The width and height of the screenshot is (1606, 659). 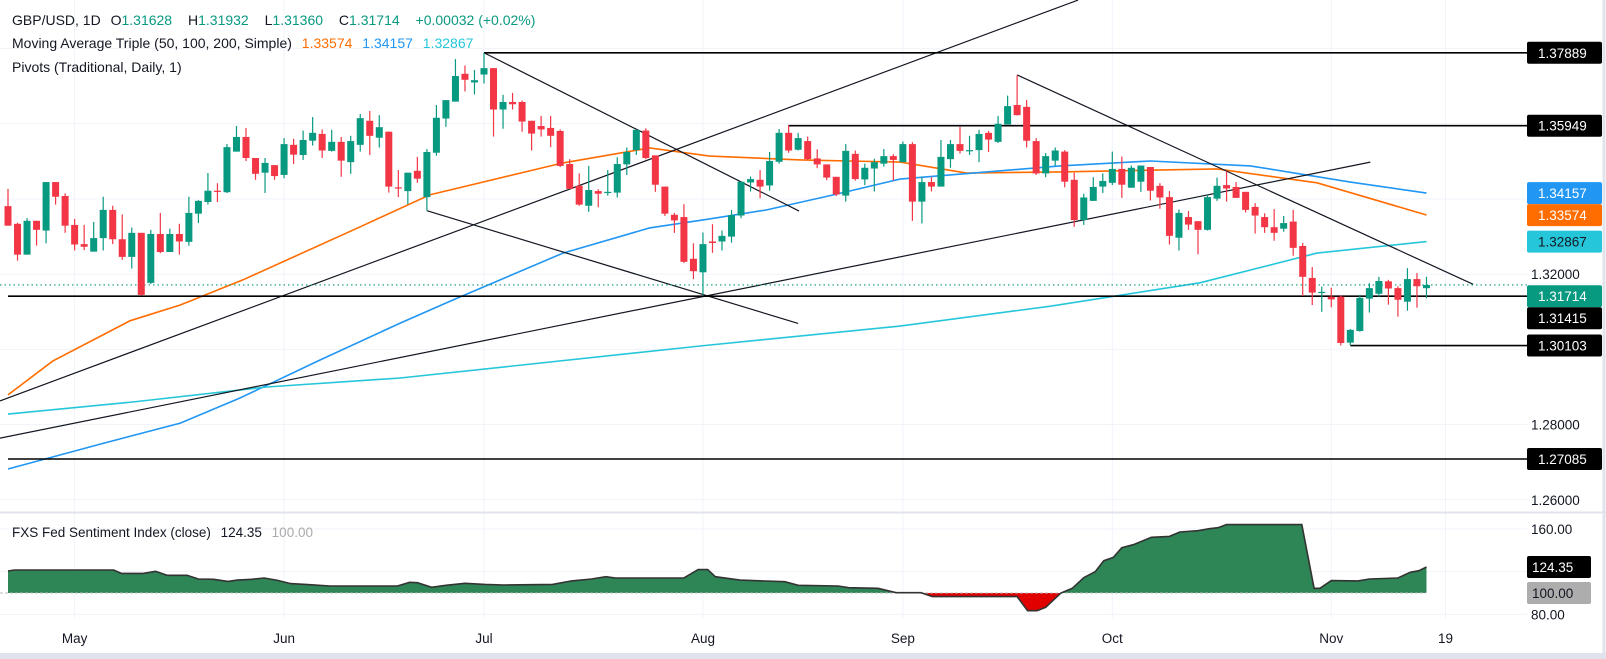 What do you see at coordinates (111, 532) in the screenshot?
I see `sentiment-title: FXS Fed Sentiment Index (close)` at bounding box center [111, 532].